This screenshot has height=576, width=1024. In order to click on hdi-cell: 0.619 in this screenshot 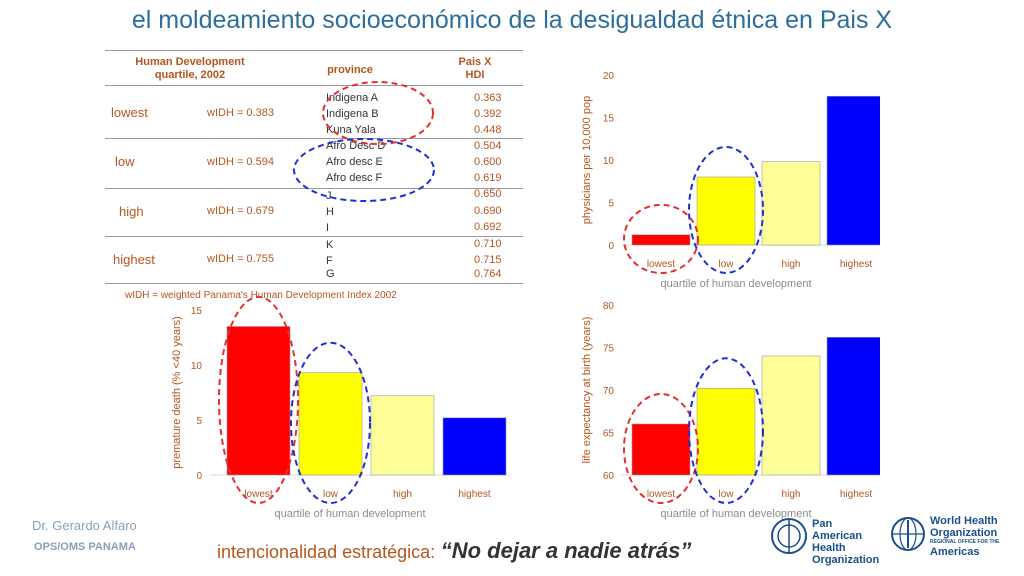, I will do `click(488, 178)`.